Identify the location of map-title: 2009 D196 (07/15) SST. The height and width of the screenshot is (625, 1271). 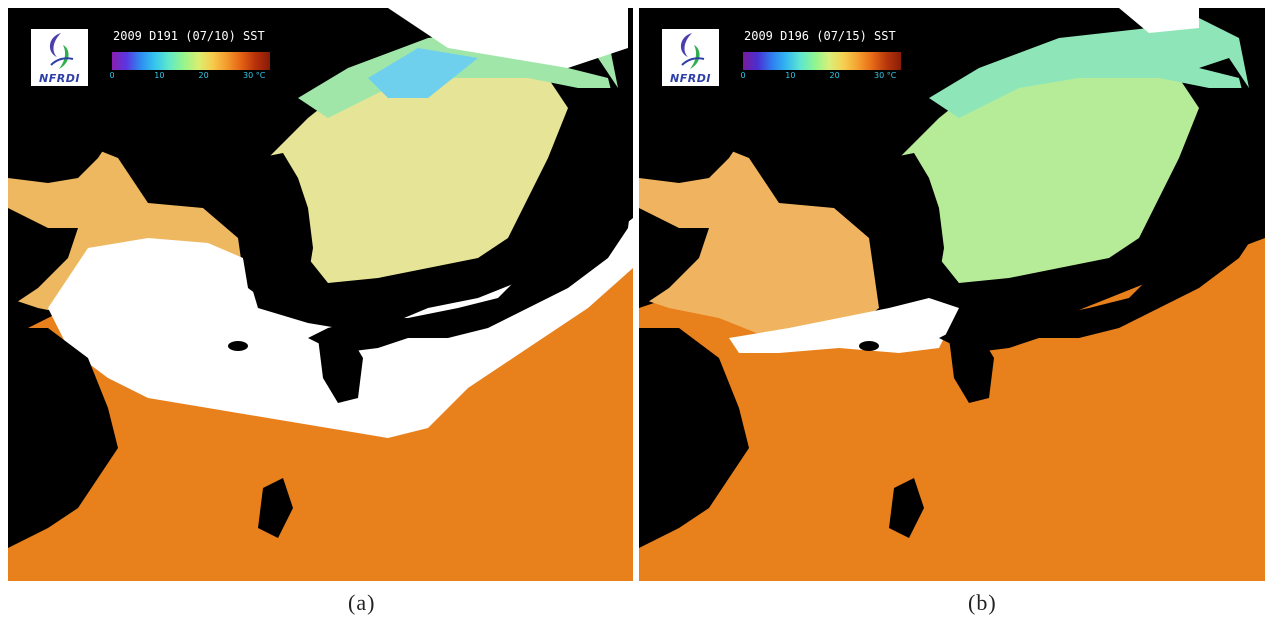
(820, 36).